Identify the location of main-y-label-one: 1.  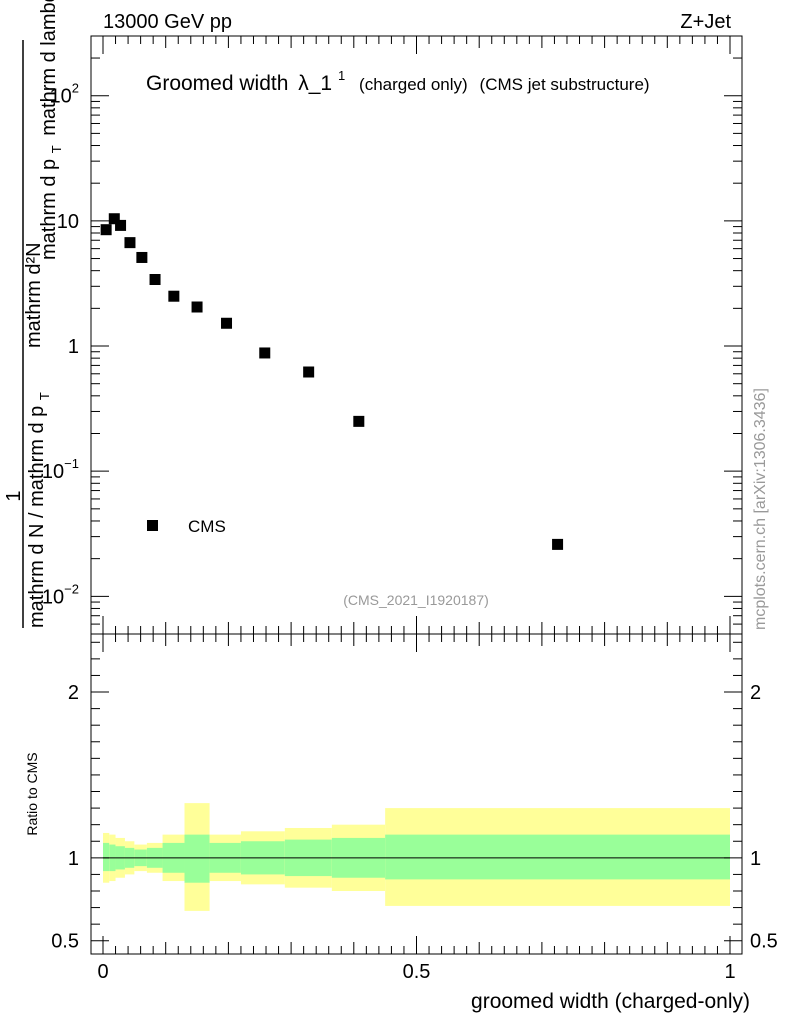
(14, 495).